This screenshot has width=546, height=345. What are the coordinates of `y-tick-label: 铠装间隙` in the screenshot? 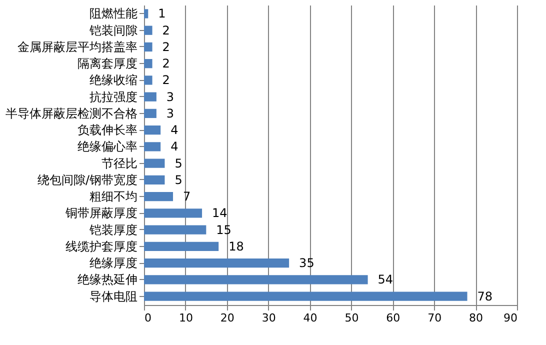 It's located at (113, 30).